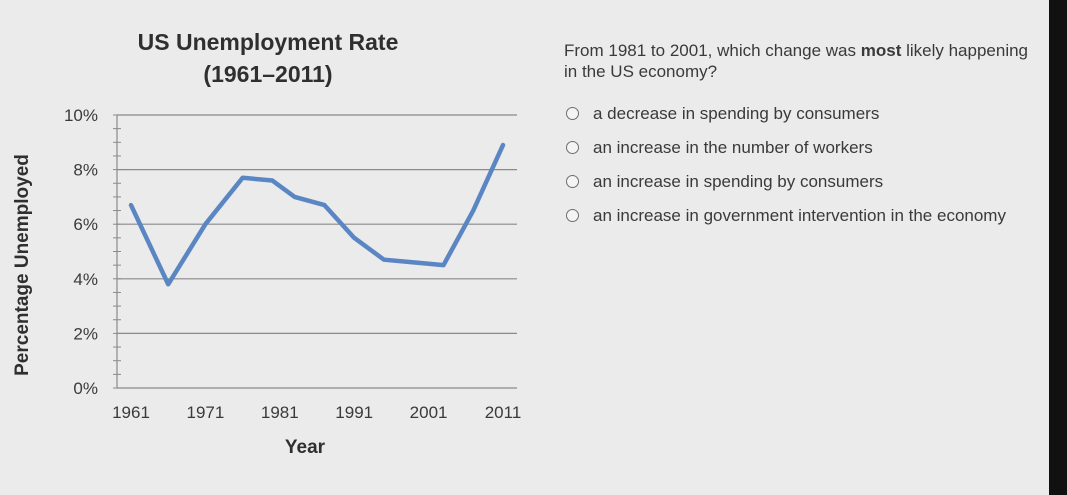 This screenshot has height=495, width=1067. What do you see at coordinates (81, 252) in the screenshot?
I see `y-axis-ticks: 0% 2% 4% 6% 8% 10%` at bounding box center [81, 252].